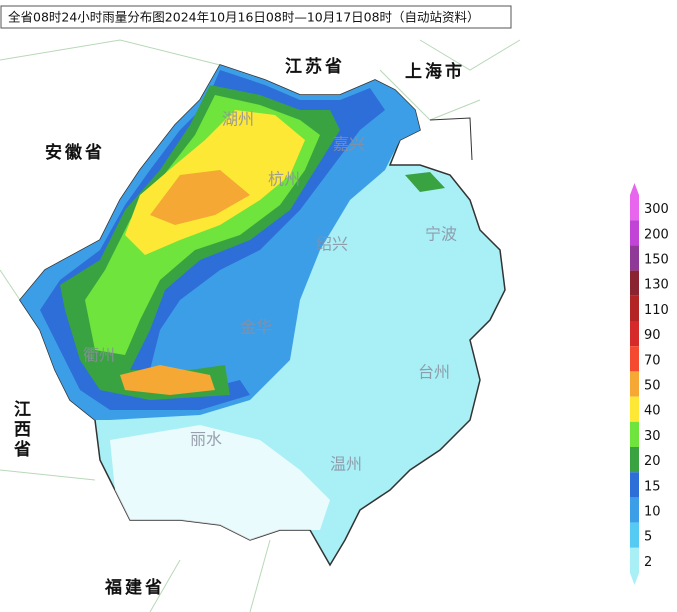 The width and height of the screenshot is (677, 612). Describe the element at coordinates (75, 152) in the screenshot. I see `province-label: 安徽省` at that location.